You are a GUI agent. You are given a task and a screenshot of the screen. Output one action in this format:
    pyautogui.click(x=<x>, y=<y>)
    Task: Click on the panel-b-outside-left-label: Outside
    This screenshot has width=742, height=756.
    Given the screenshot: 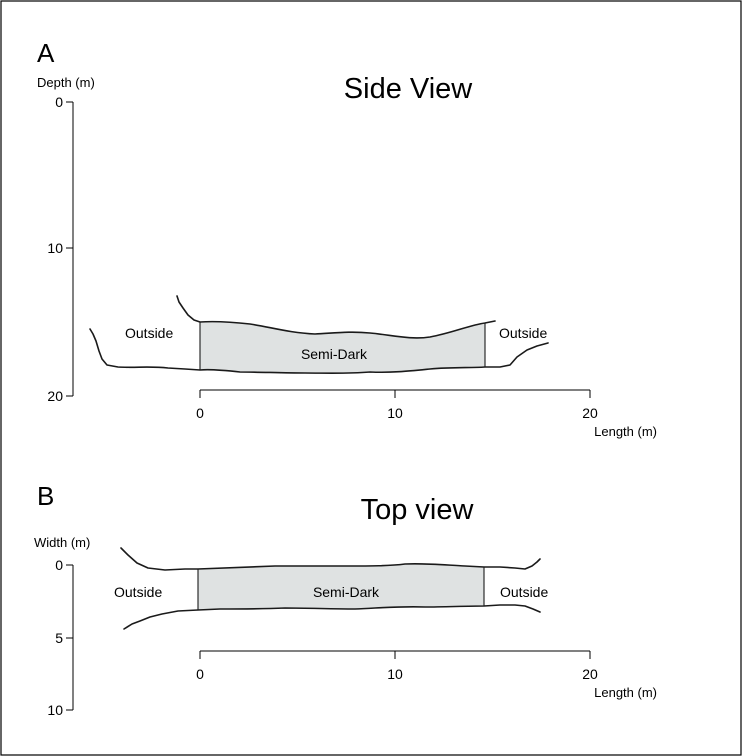 What is the action you would take?
    pyautogui.click(x=138, y=592)
    